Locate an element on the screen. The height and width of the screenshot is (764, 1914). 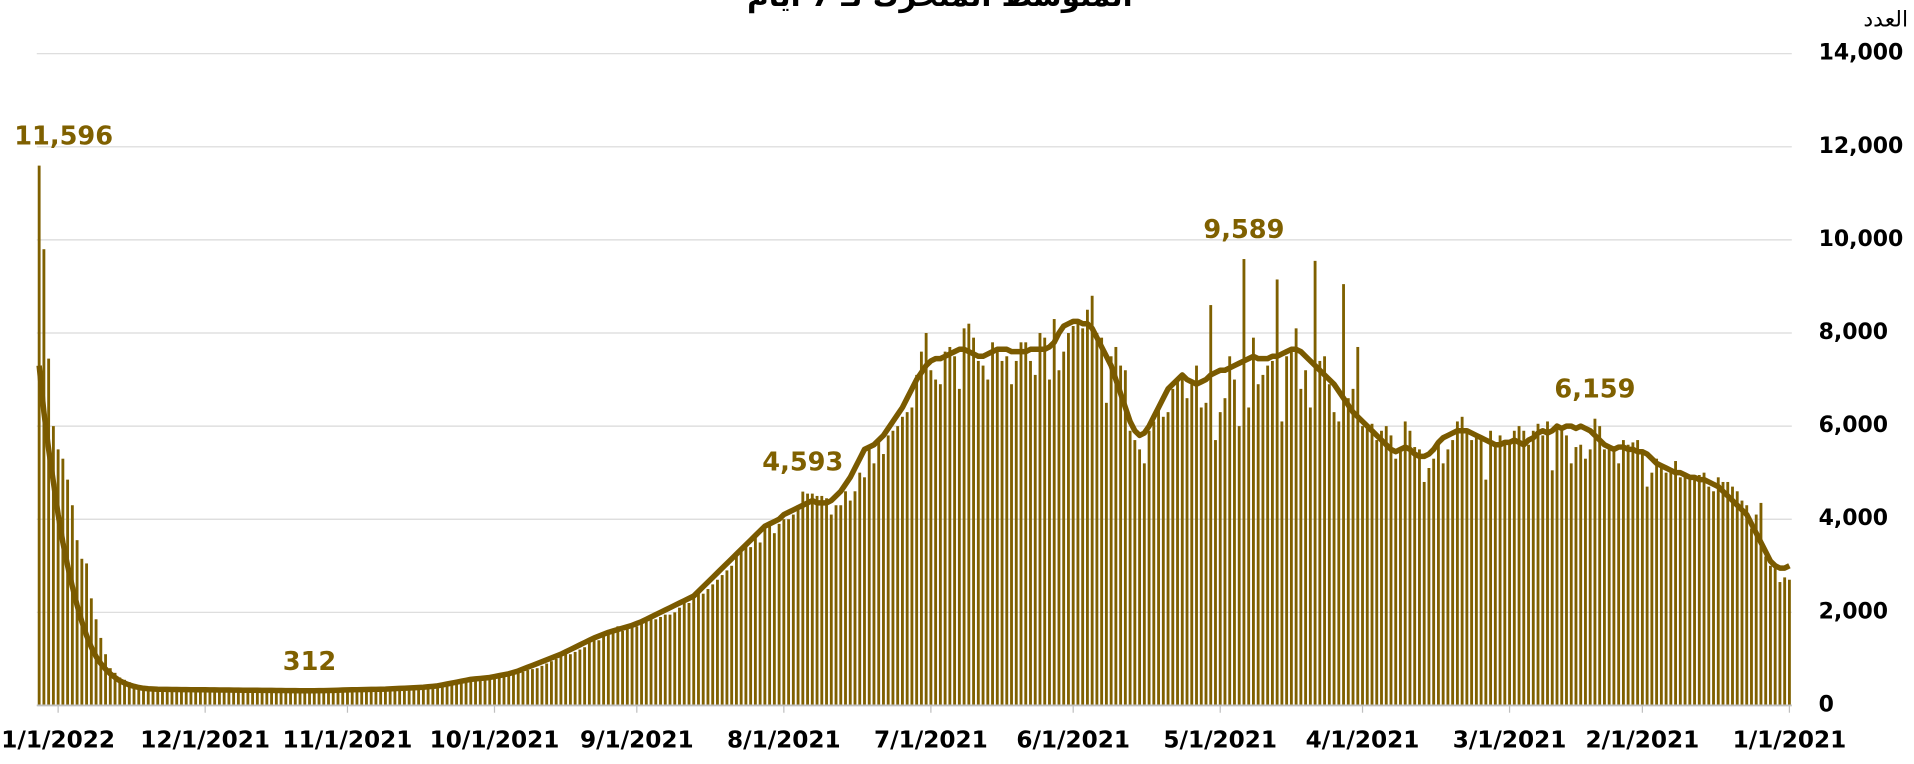
x-tick-label: 5/1/2021 is located at coordinates (1220, 739).